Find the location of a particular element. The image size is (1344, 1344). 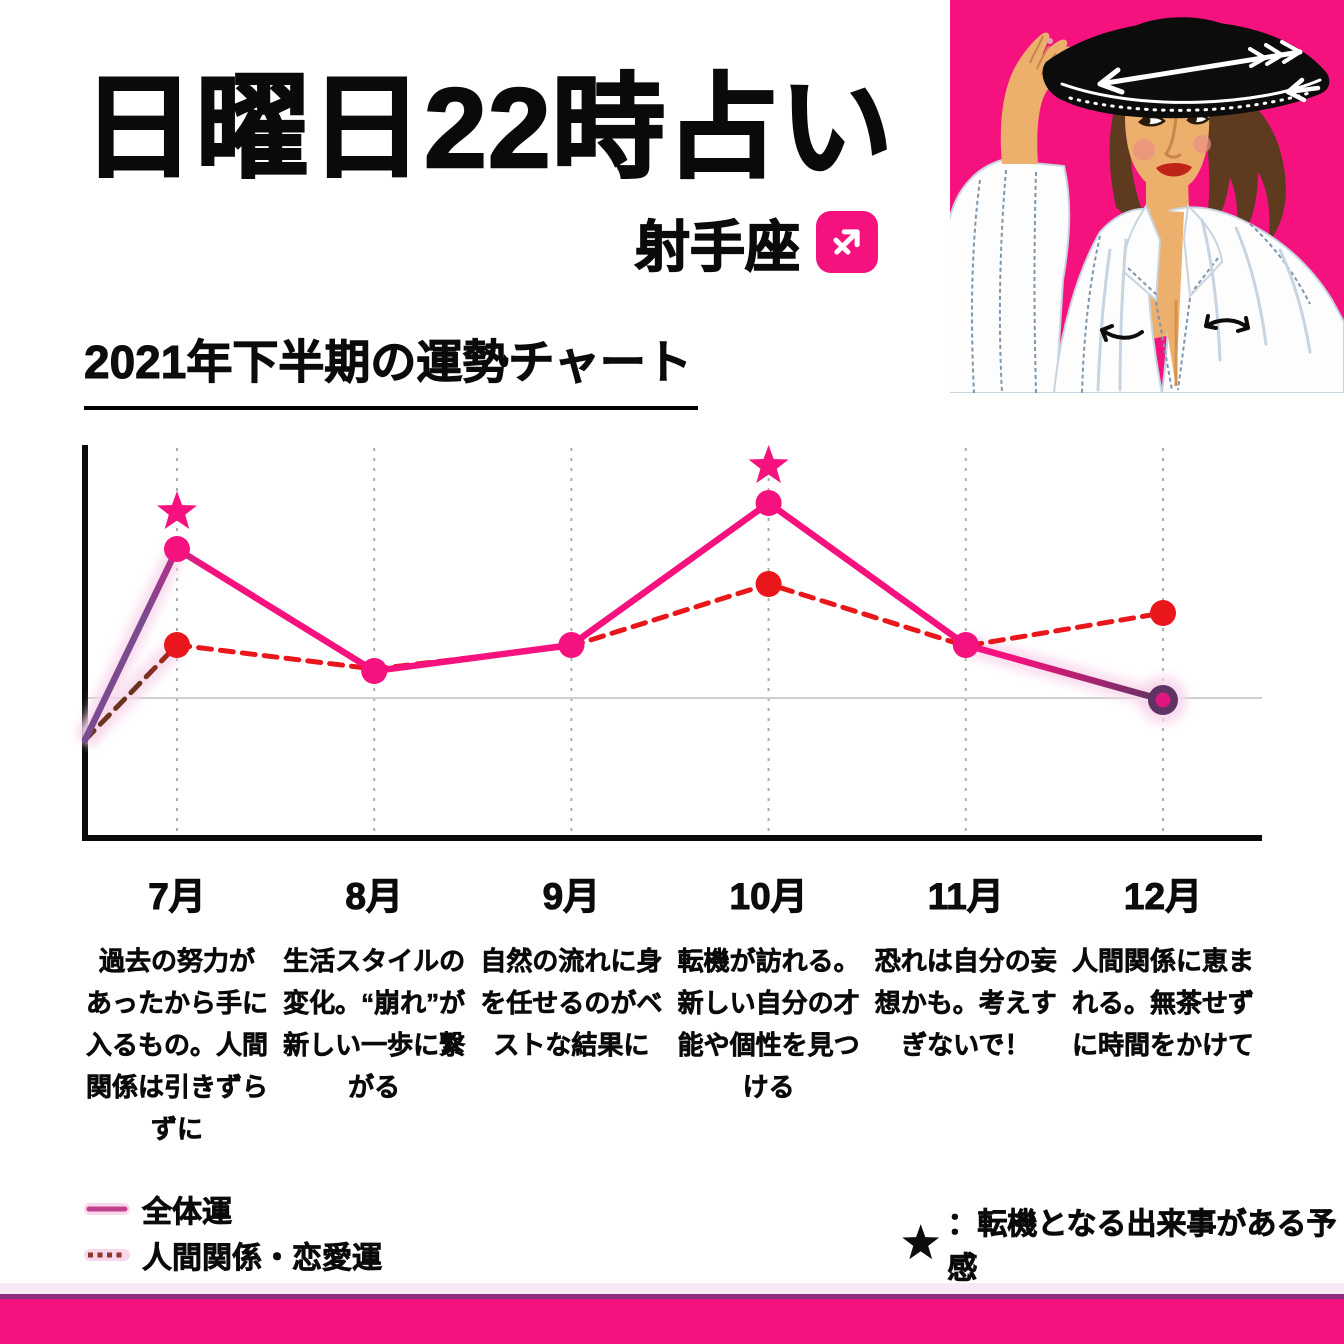

chest-arrows is located at coordinates (1175, 328).